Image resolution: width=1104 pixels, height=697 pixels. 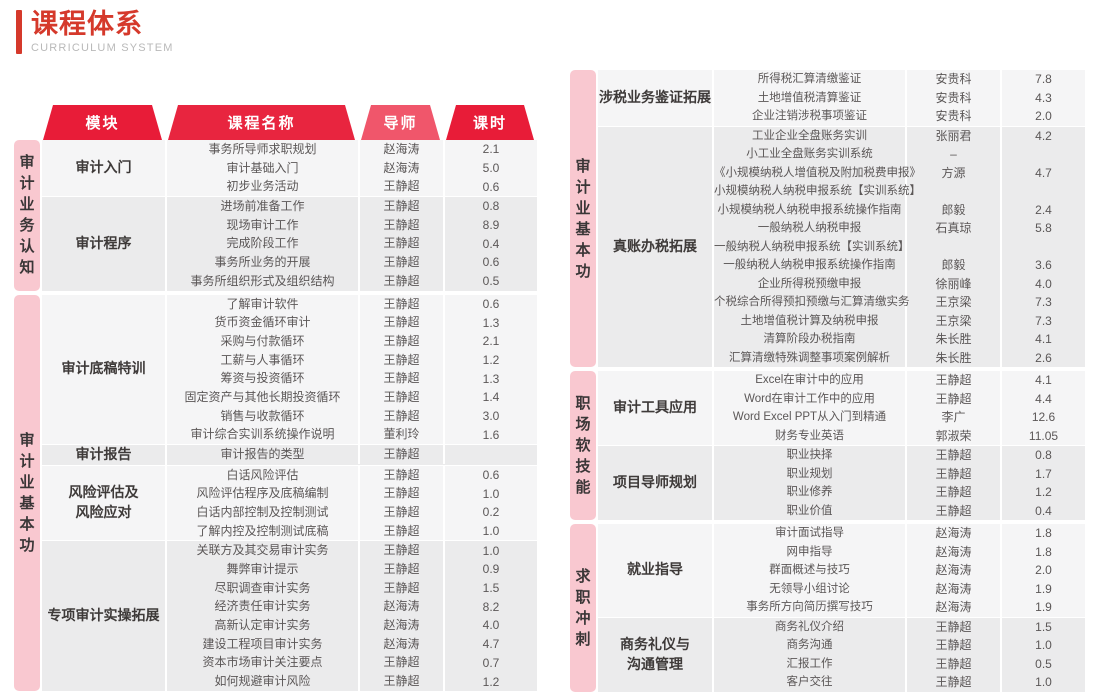 What do you see at coordinates (352, 416) in the screenshot?
I see `course-row: 销售与收款循环 王静超 3.0` at bounding box center [352, 416].